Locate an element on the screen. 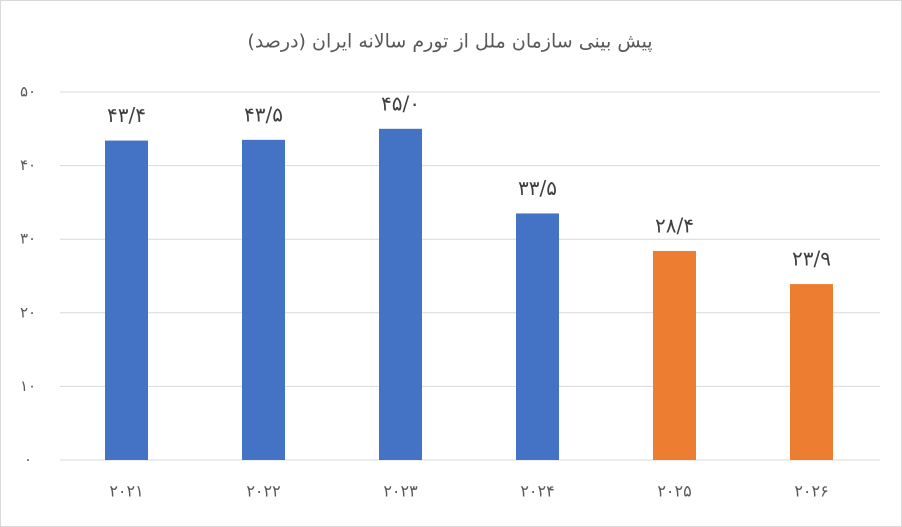 The height and width of the screenshot is (527, 902). data-label: ۴۵/۰ is located at coordinates (400, 103).